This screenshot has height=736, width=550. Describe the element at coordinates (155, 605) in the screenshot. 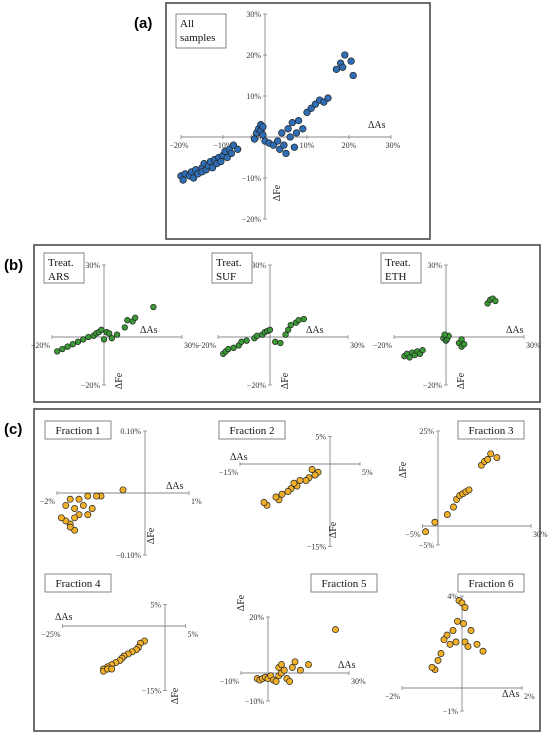

I see `y-tick-label: 5%` at that location.